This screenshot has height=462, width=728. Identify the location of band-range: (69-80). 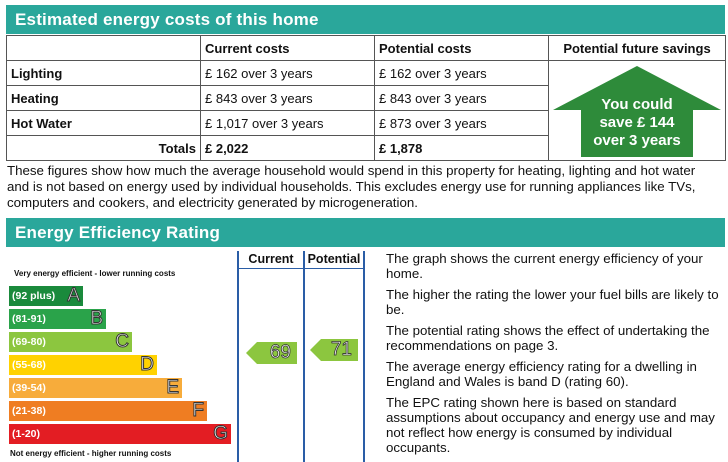
(29, 342).